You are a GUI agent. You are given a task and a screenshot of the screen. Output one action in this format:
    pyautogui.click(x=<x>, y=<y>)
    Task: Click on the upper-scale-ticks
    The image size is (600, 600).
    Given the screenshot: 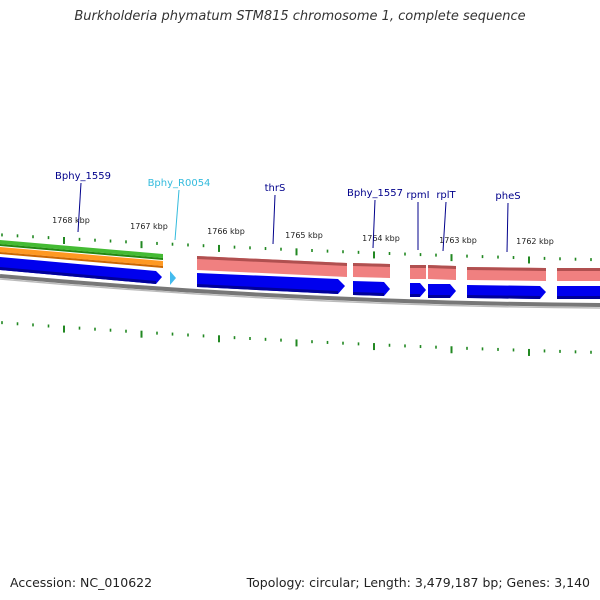 What is the action you would take?
    pyautogui.click(x=296, y=248)
    